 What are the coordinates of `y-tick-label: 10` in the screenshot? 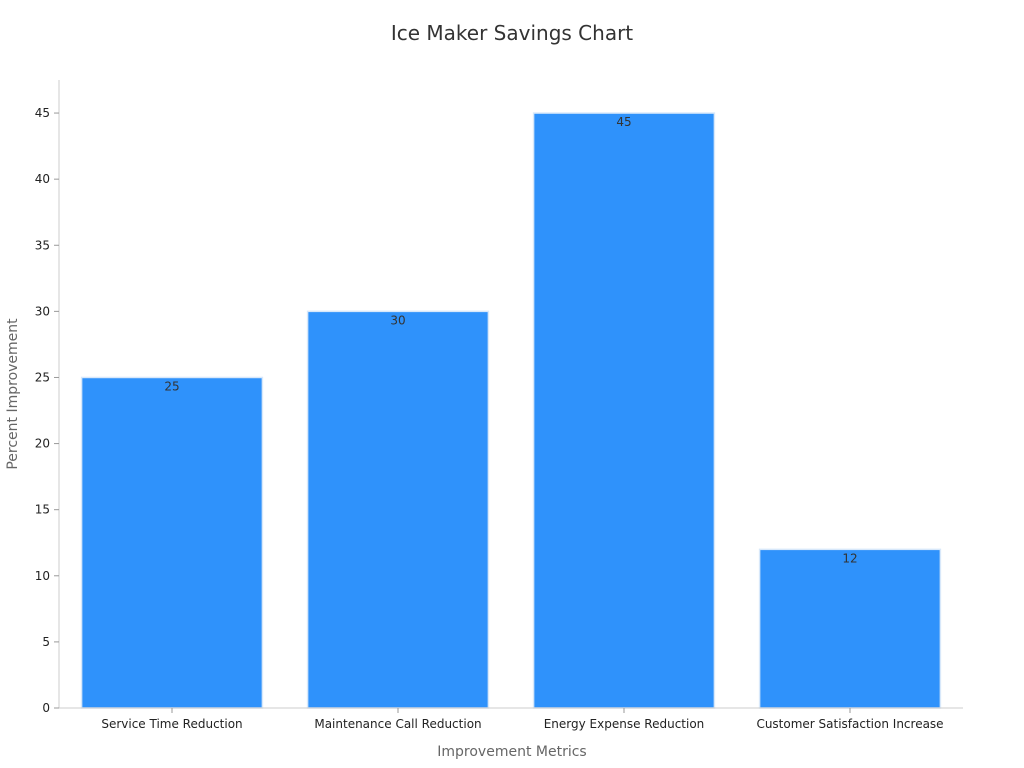 It's located at (42, 576).